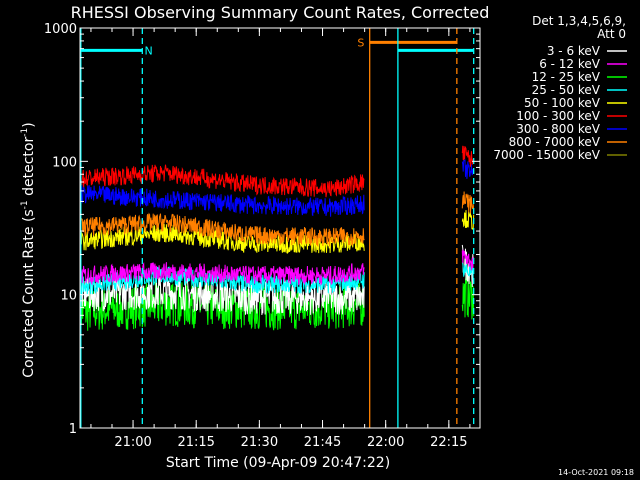  I want to click on legend-entry-label: 6 - 12 keV, so click(570, 64).